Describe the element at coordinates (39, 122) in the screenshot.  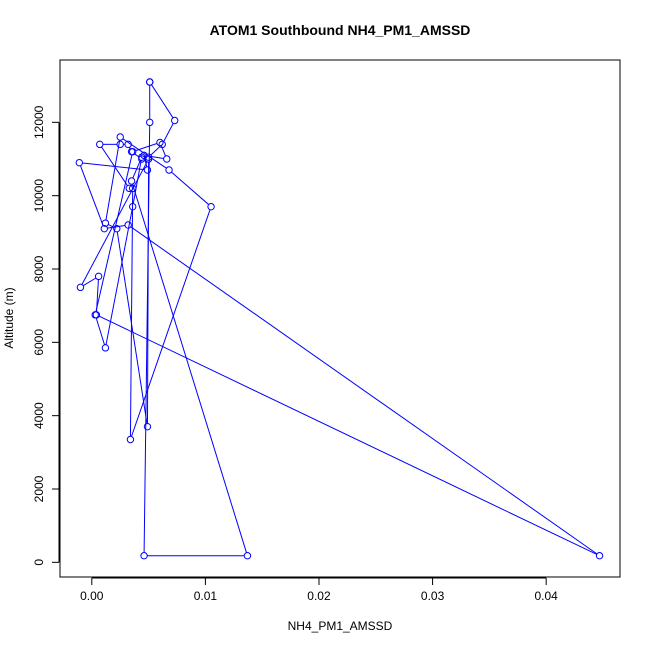
I see `y-tick-label: 12000` at that location.